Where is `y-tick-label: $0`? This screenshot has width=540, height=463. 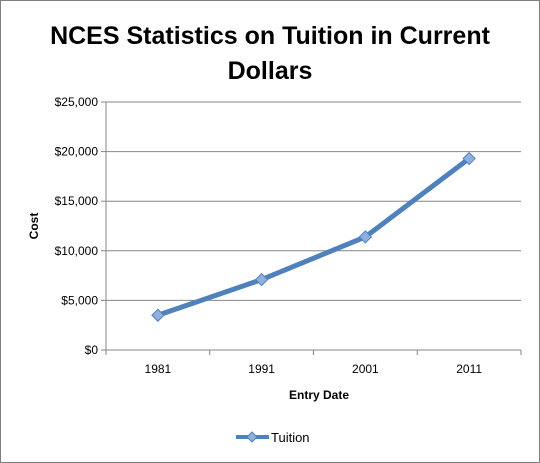
y-tick-label: $0 is located at coordinates (92, 350).